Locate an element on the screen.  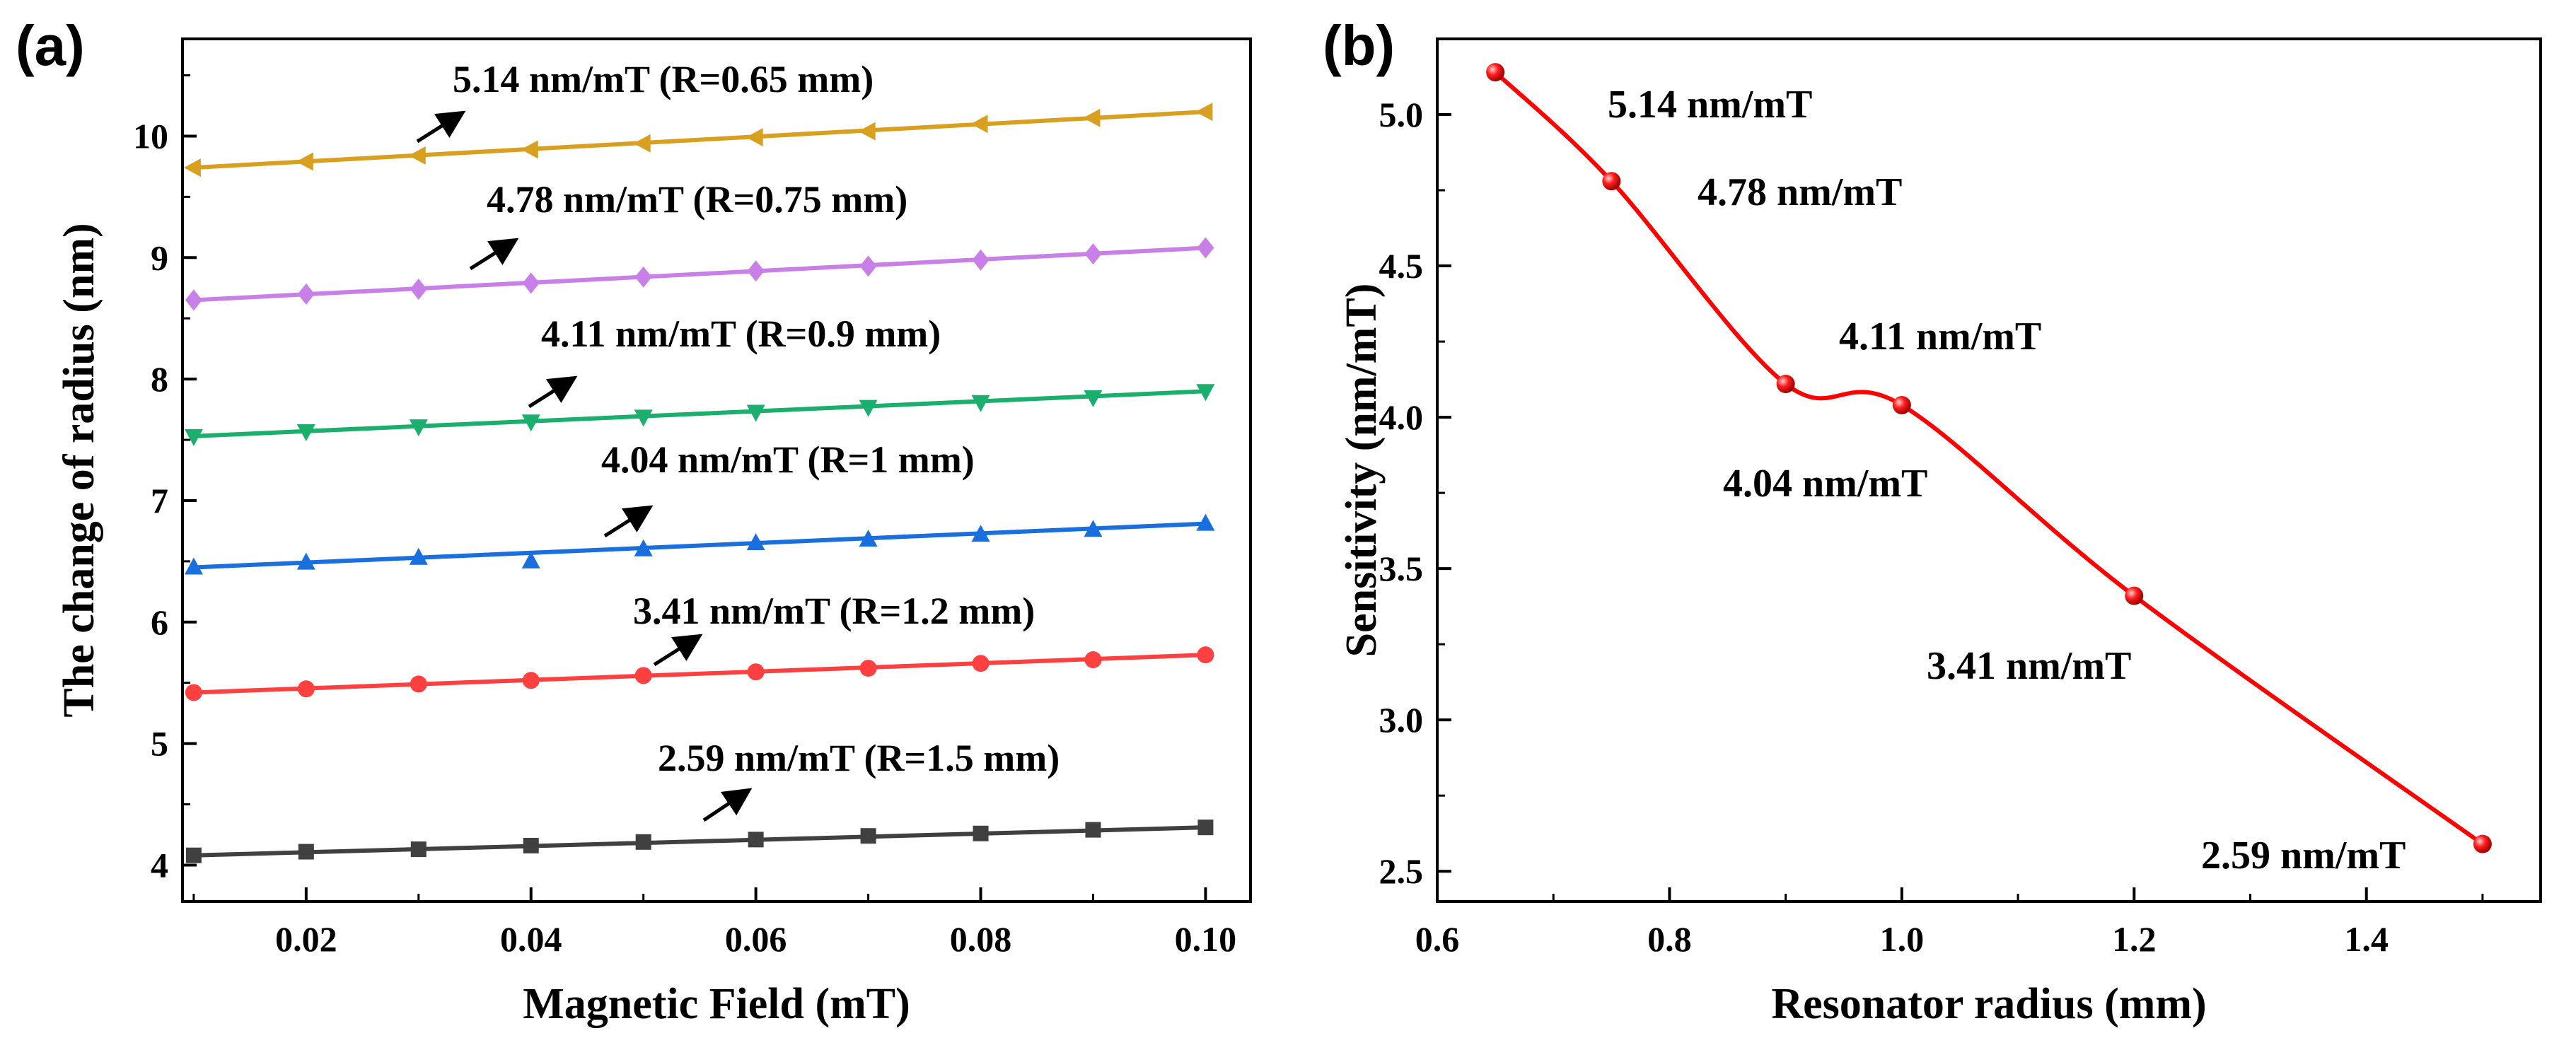
point-label: 3.41 nm/mT is located at coordinates (2029, 666).